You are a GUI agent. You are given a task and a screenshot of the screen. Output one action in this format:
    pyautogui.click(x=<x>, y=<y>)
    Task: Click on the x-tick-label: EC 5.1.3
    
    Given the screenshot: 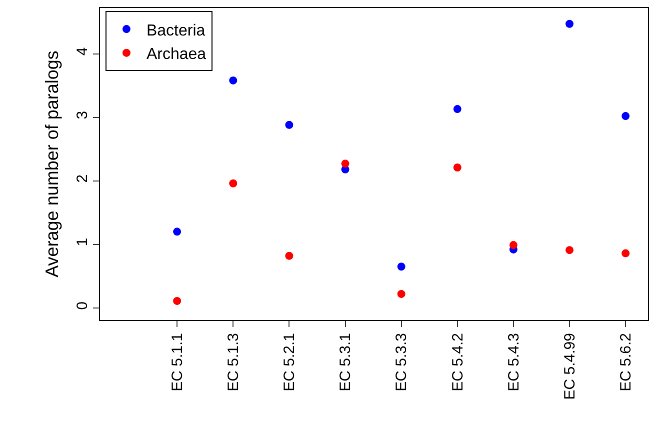 What is the action you would take?
    pyautogui.click(x=233, y=362)
    